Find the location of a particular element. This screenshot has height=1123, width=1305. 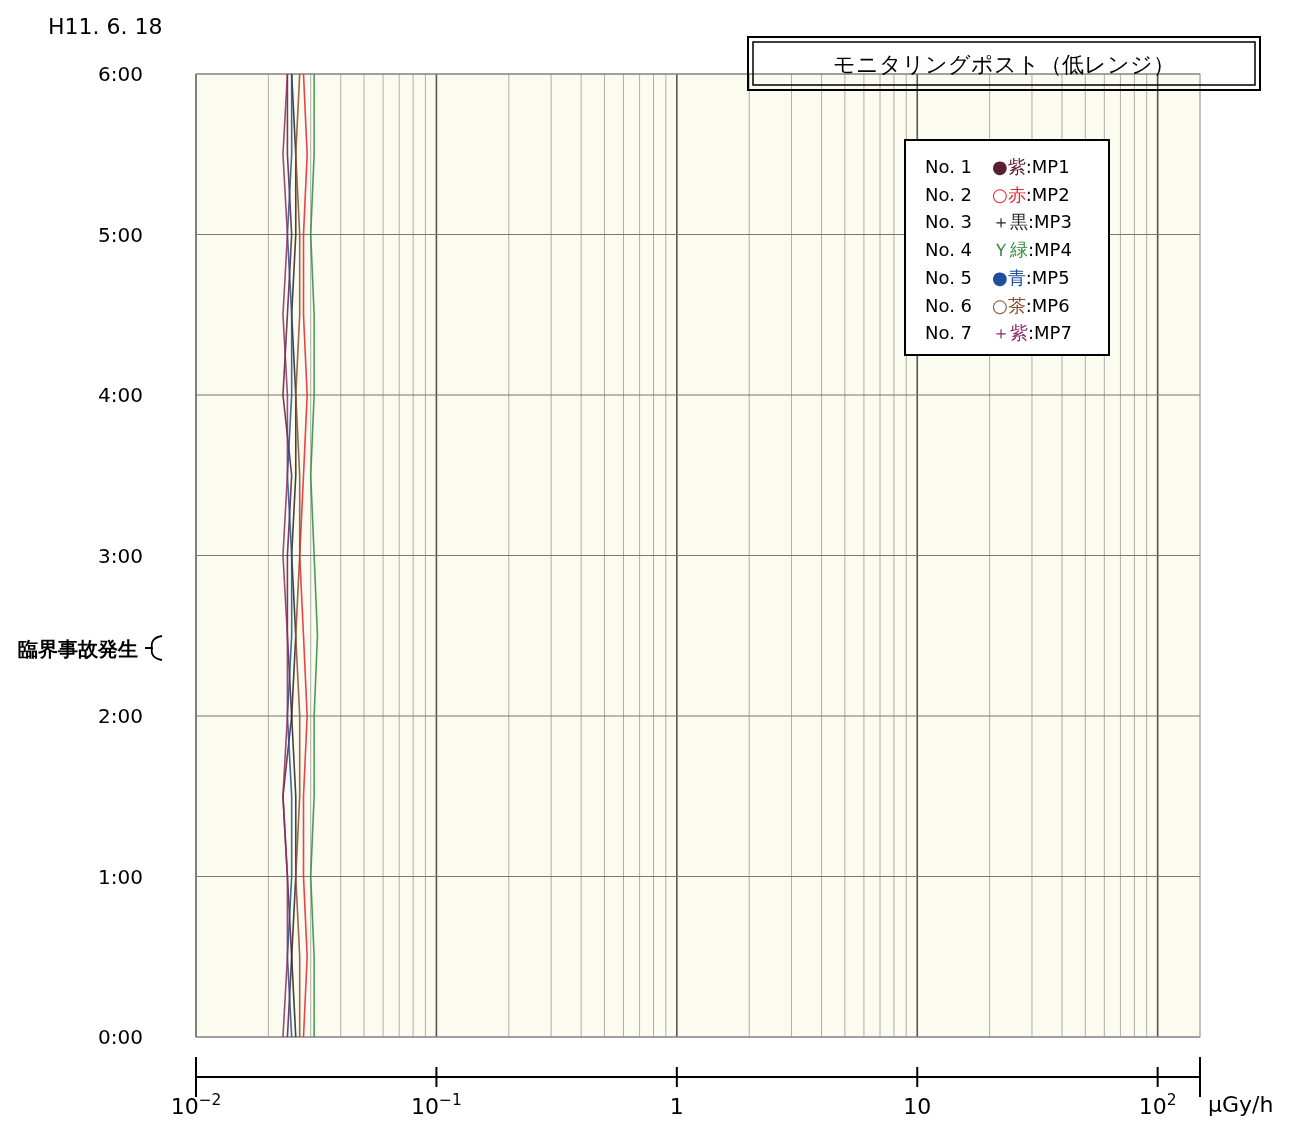

text: 臨界事故発生 is located at coordinates (78, 649).